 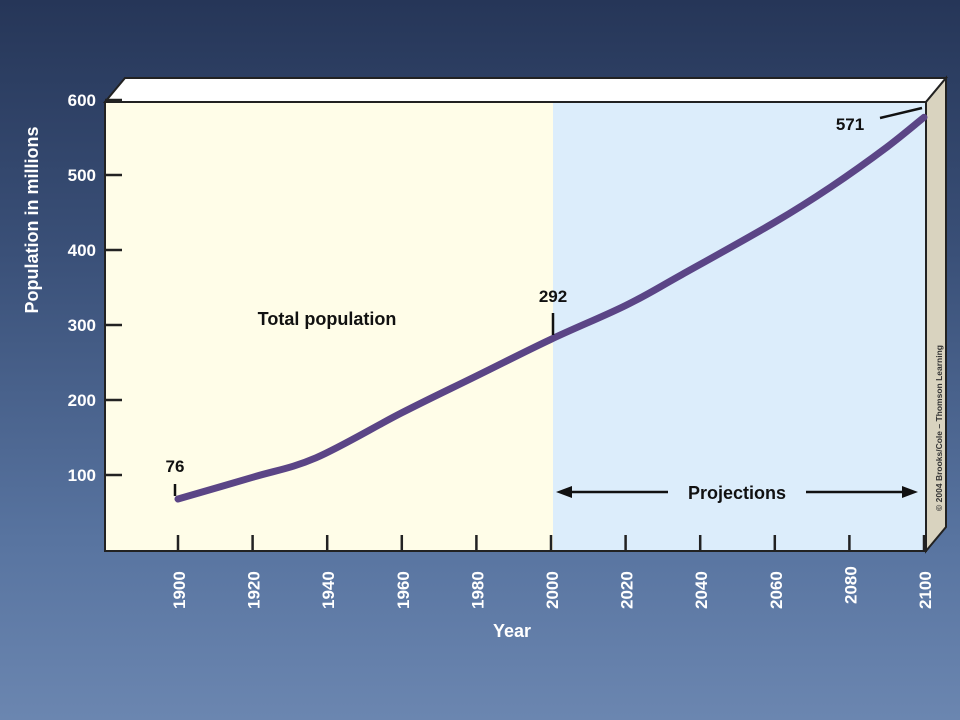 I want to click on x-axis-label: Year, so click(x=512, y=631).